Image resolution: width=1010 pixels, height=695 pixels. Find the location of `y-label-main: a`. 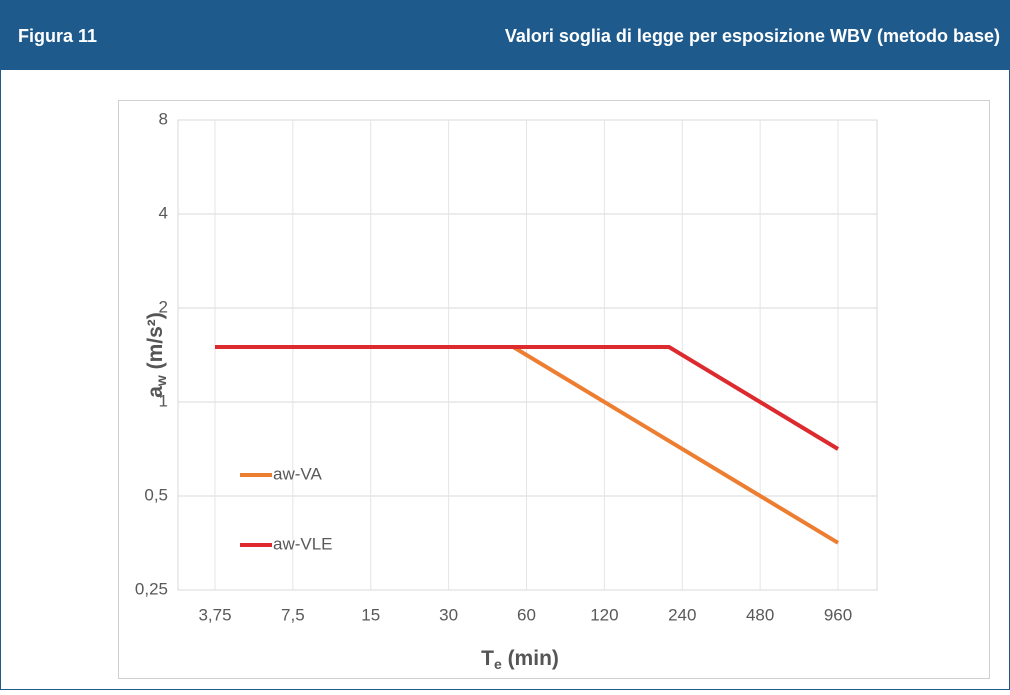

y-label-main: a is located at coordinates (155, 392).